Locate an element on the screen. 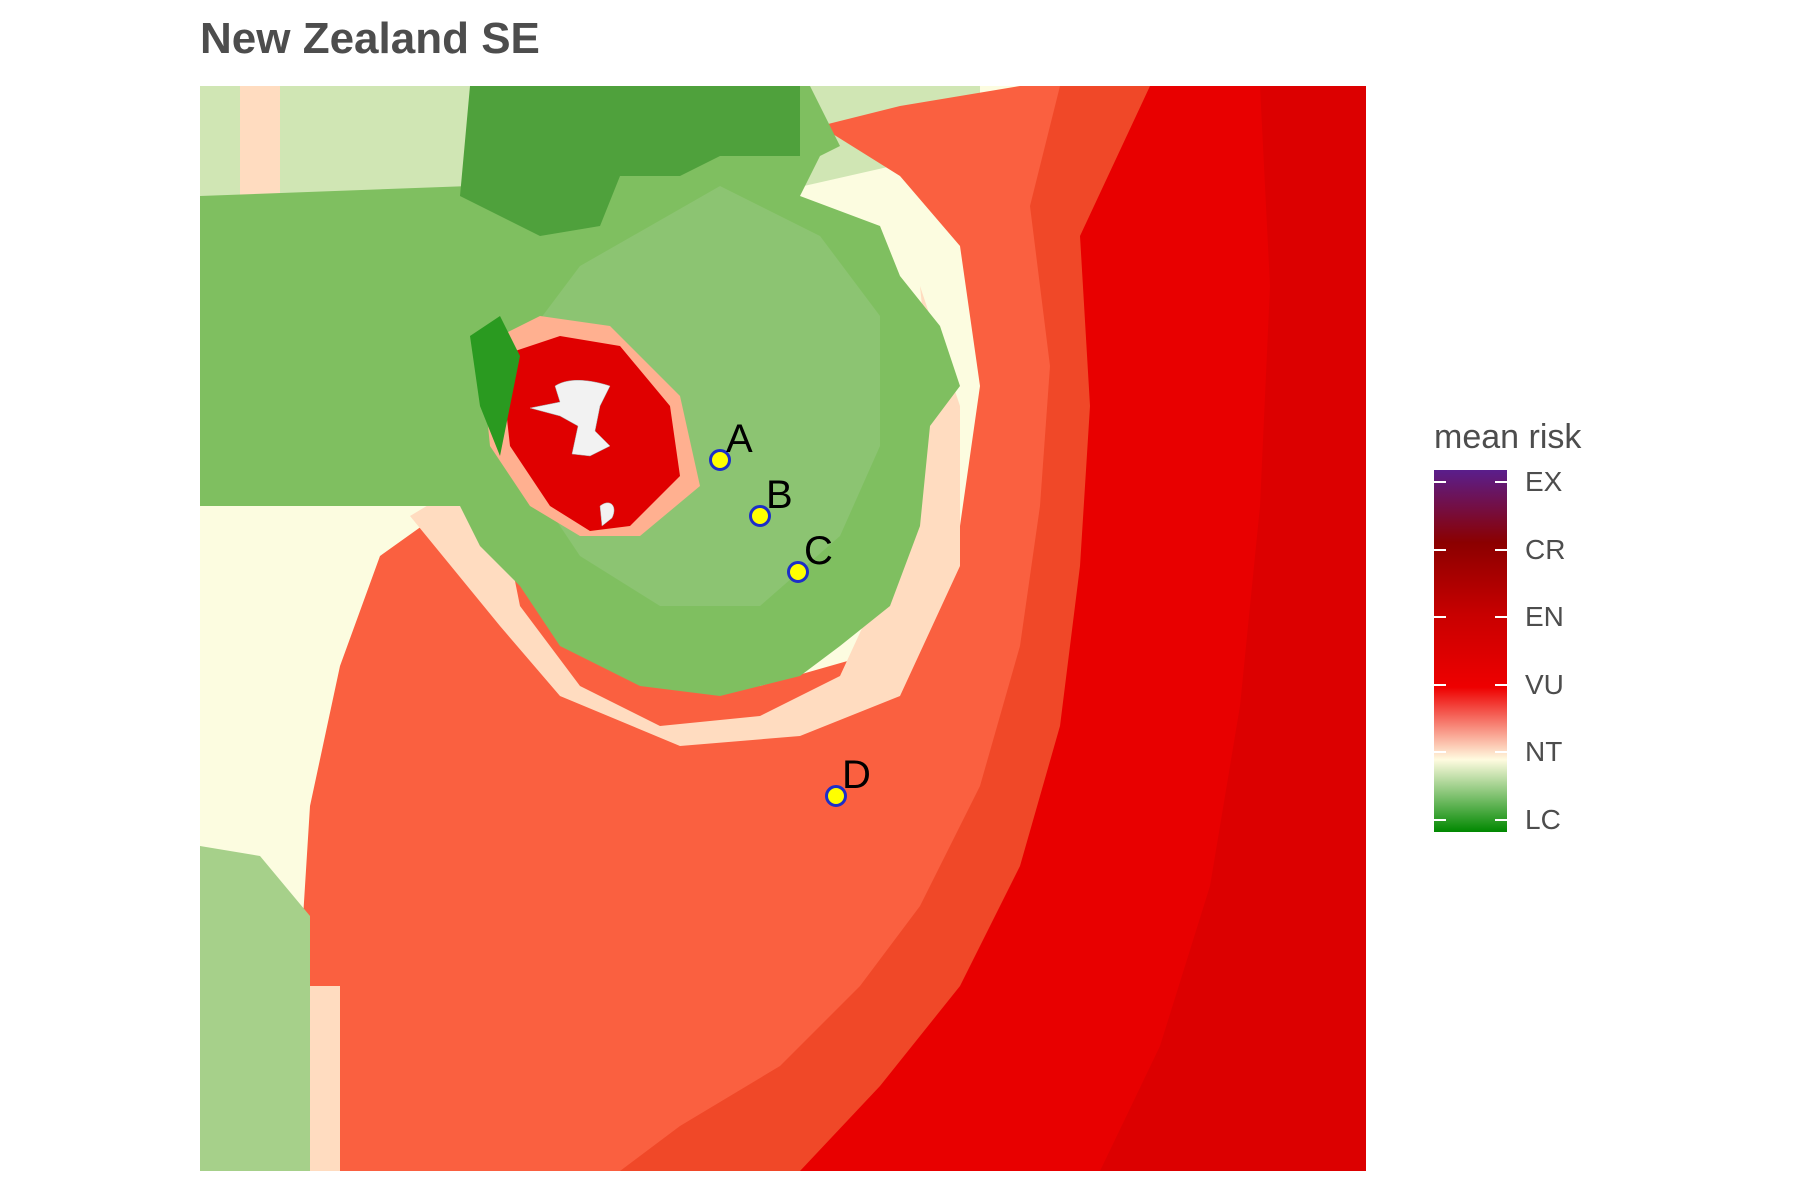 Image resolution: width=1800 pixels, height=1200 pixels. site-label: C is located at coordinates (818, 551).